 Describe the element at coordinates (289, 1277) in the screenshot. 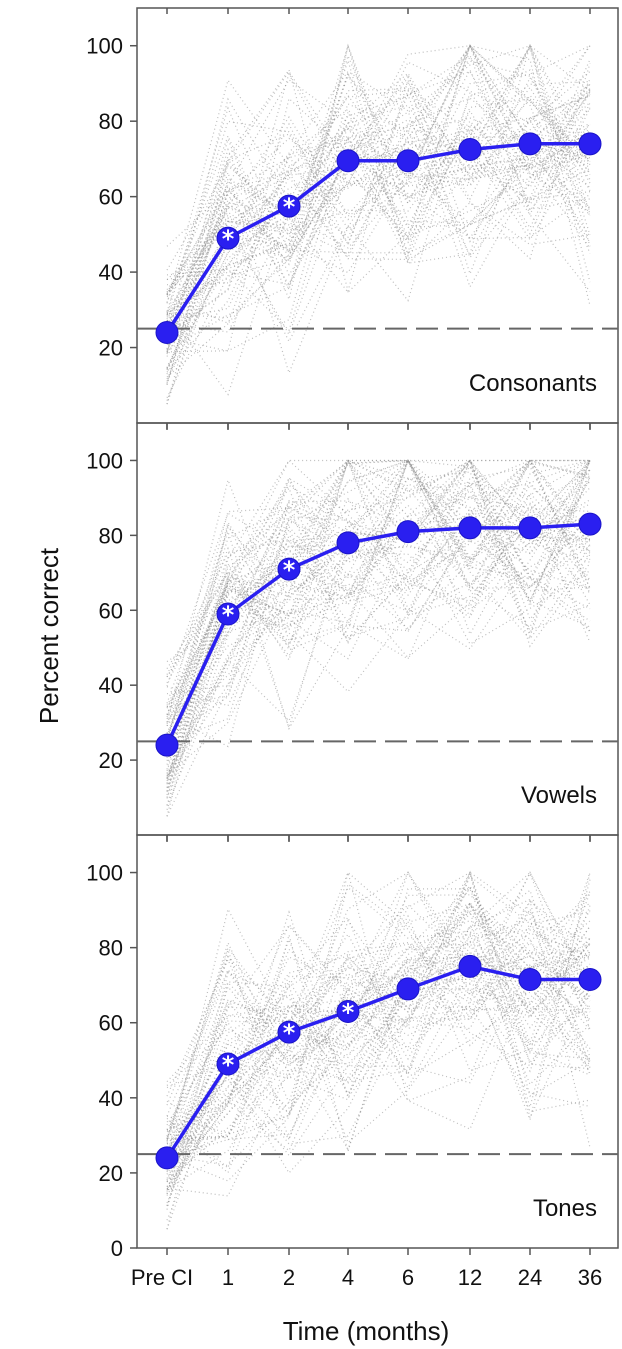

I see `x-tick-label: 2` at that location.